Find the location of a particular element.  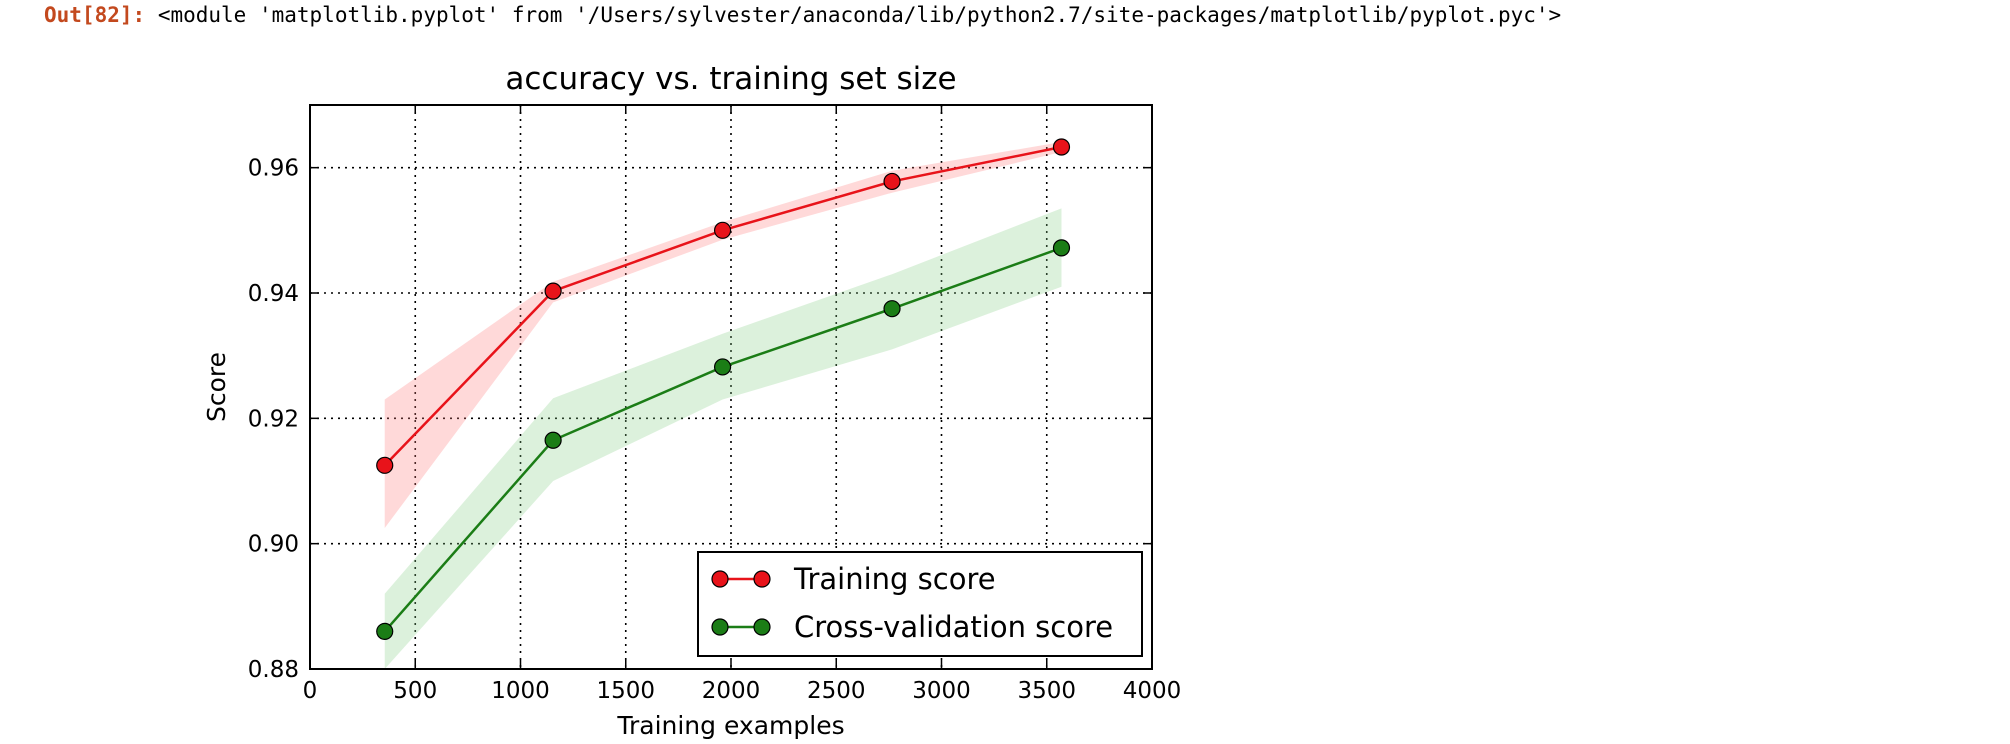

legend: Training score Cross-validation score is located at coordinates (920, 604).